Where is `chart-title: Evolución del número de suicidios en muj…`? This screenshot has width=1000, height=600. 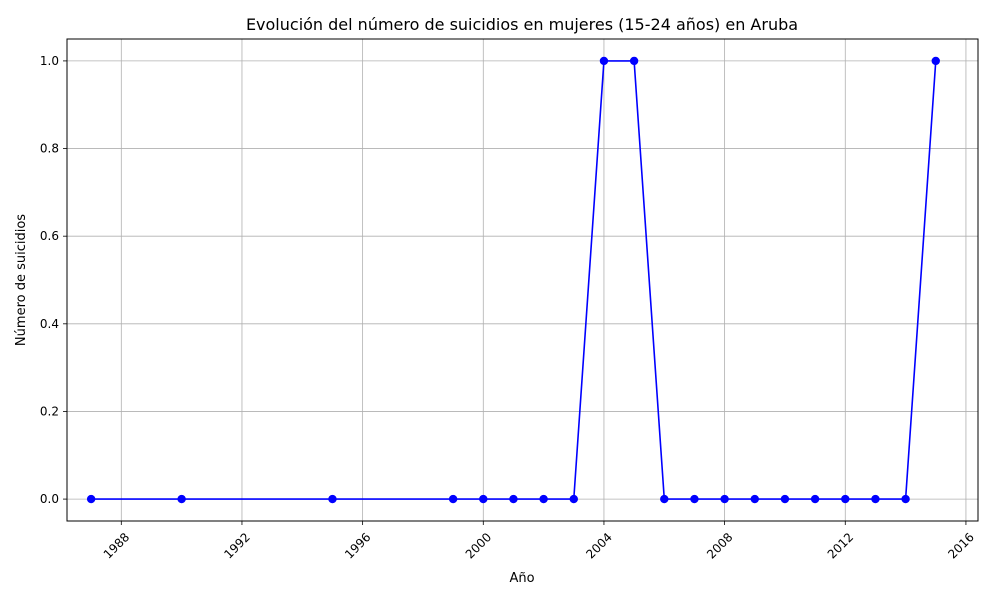 chart-title: Evolución del número de suicidios en muj… is located at coordinates (522, 24).